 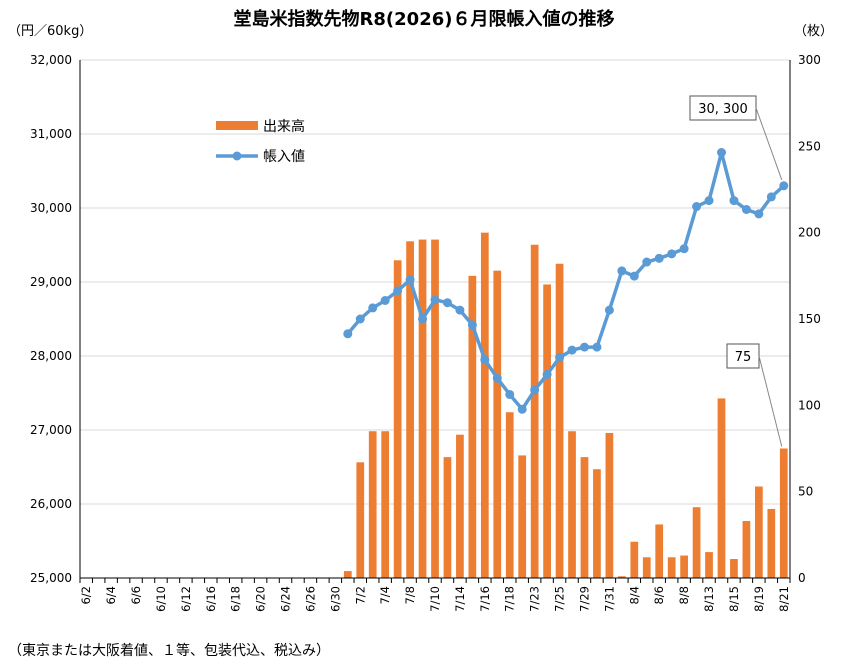 I want to click on x-tick-label: 8/21, so click(x=784, y=599).